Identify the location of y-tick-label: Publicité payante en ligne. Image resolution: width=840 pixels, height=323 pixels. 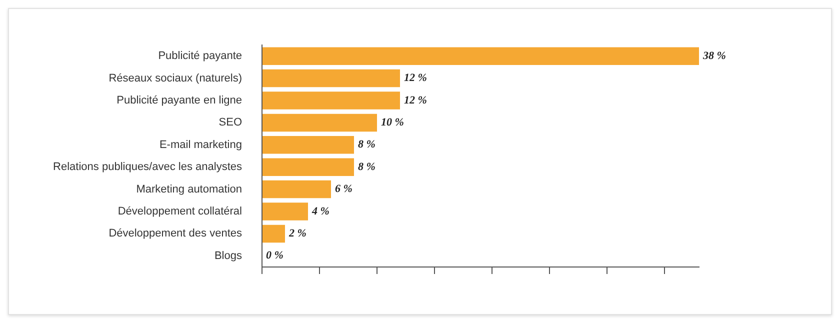
(179, 100).